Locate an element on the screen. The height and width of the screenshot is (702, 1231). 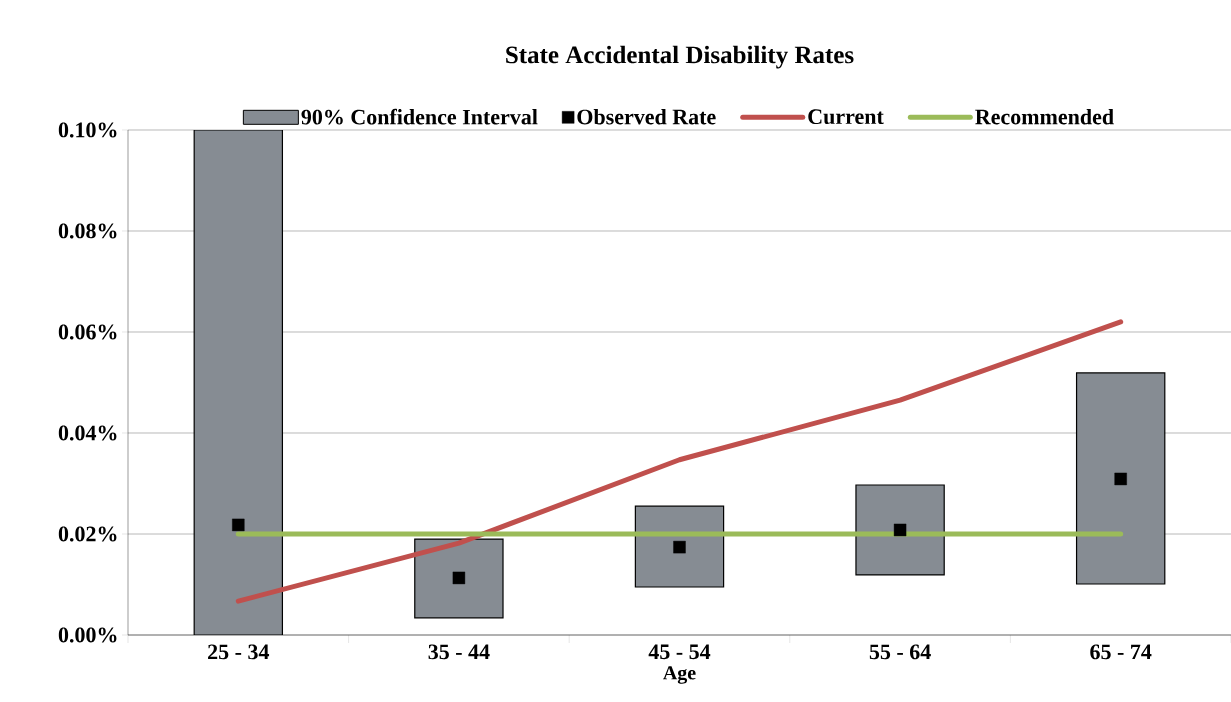
y-tick-label: 0.10% is located at coordinates (87, 130).